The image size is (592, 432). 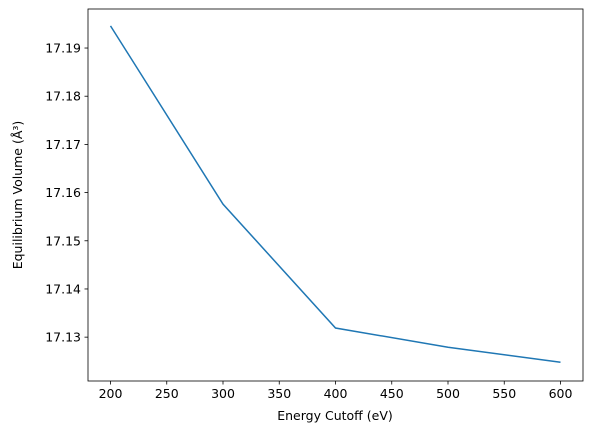 What do you see at coordinates (167, 393) in the screenshot?
I see `x-tick-label: 250` at bounding box center [167, 393].